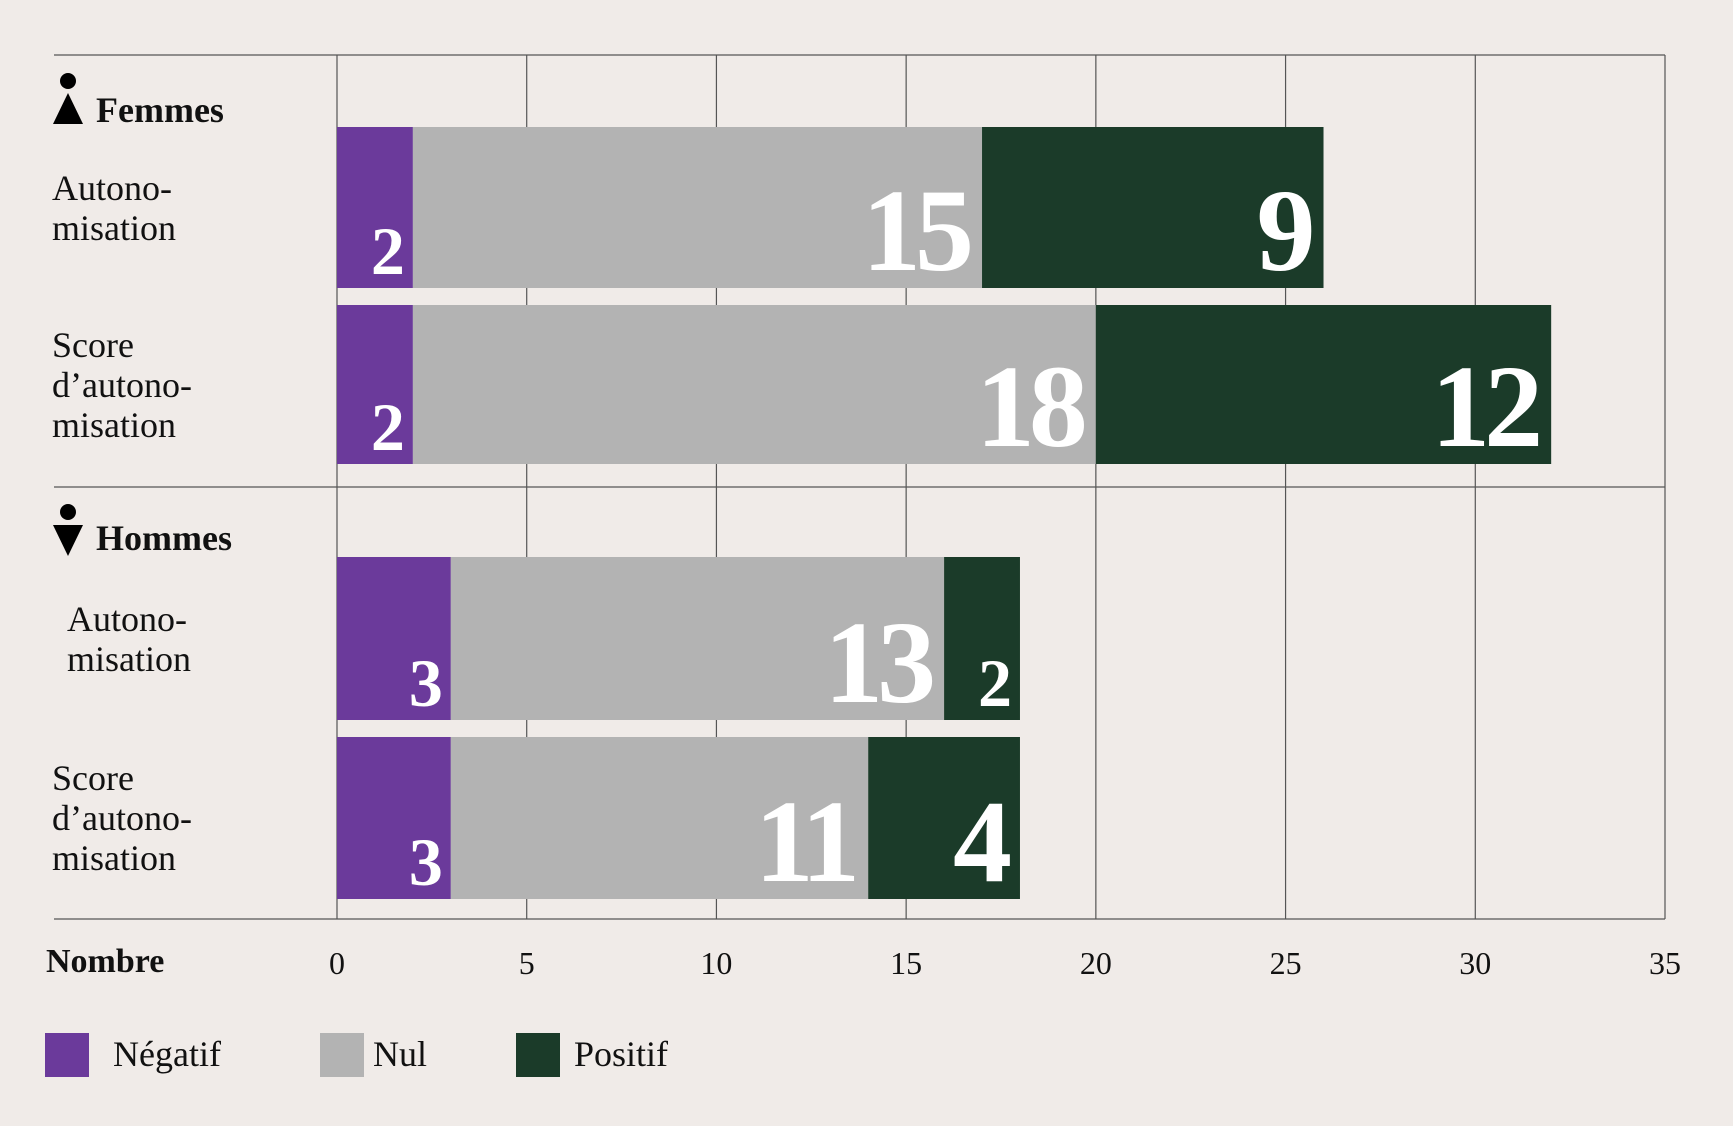  I want to click on x-tick-label: 5, so click(527, 963).